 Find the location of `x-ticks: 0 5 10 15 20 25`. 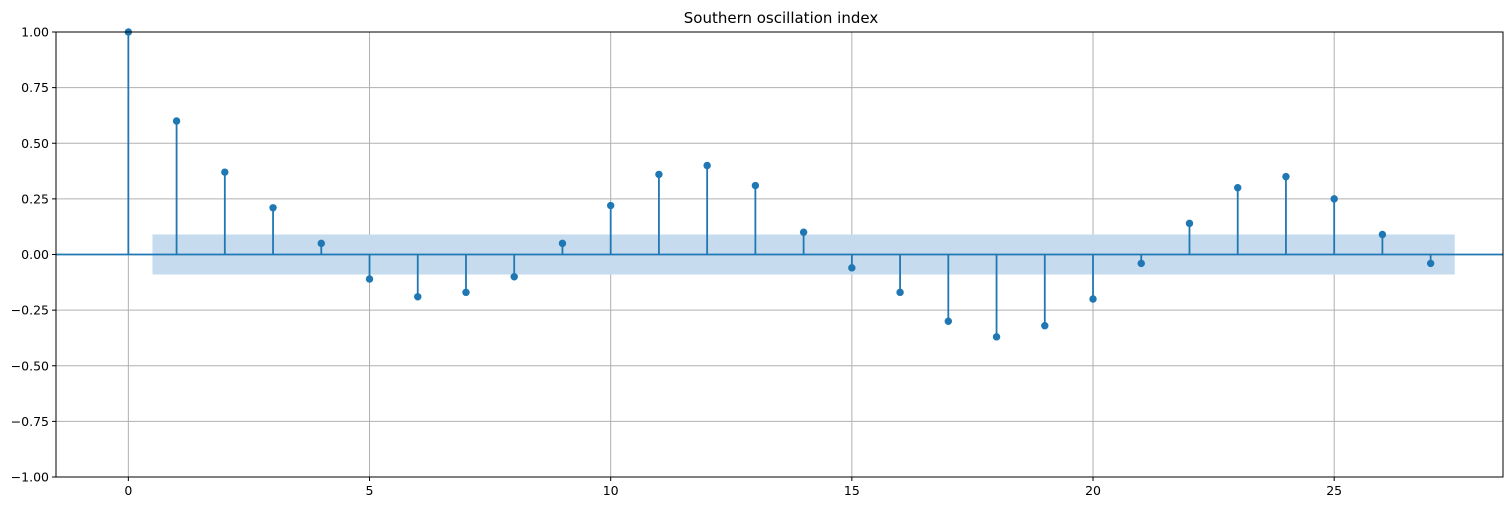

x-ticks: 0 5 10 15 20 25 is located at coordinates (733, 487).